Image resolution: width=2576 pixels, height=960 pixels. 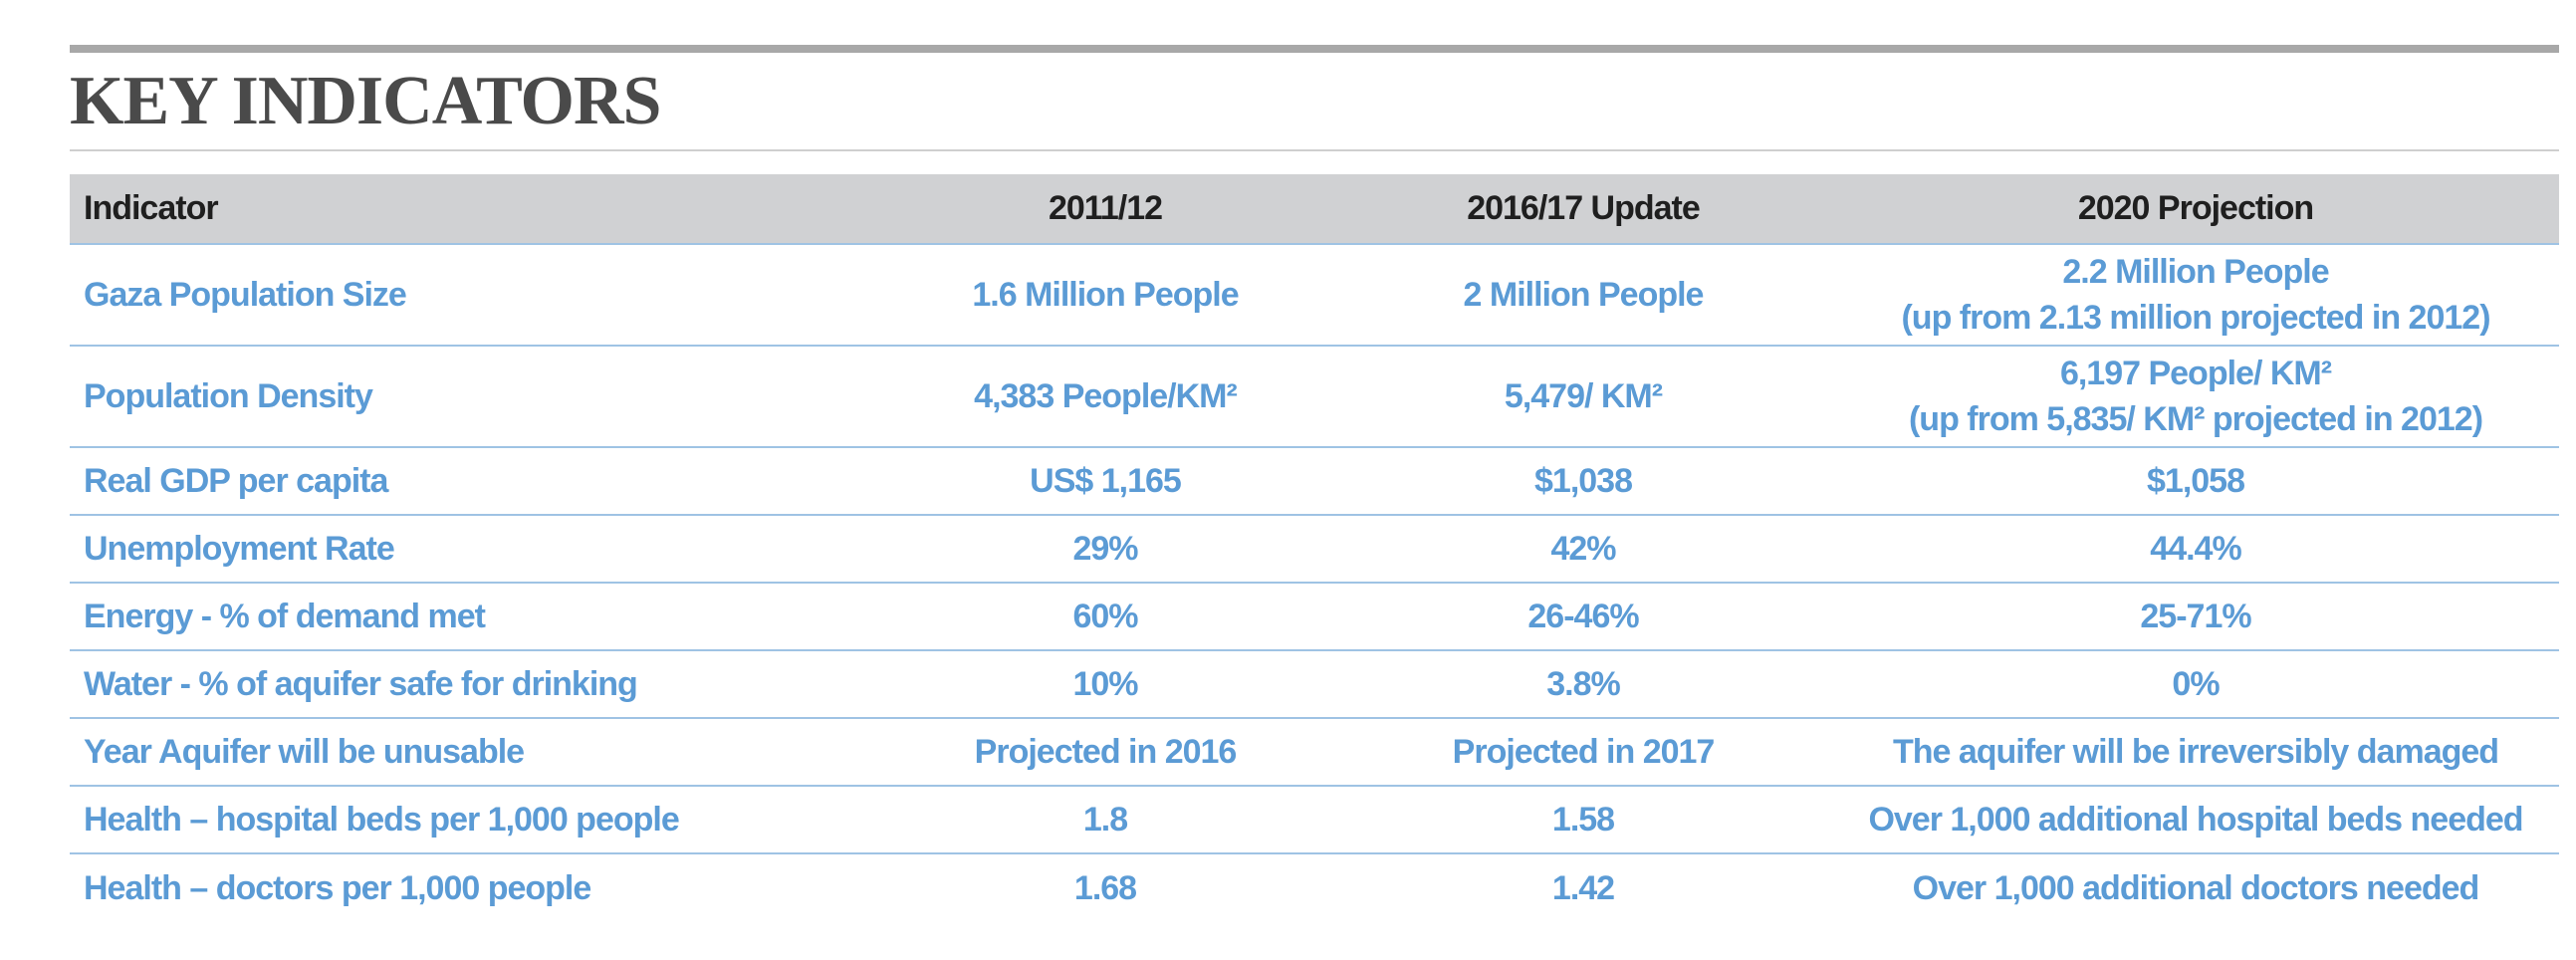 I want to click on value-2020-cell: 44.4%, so click(x=2195, y=549).